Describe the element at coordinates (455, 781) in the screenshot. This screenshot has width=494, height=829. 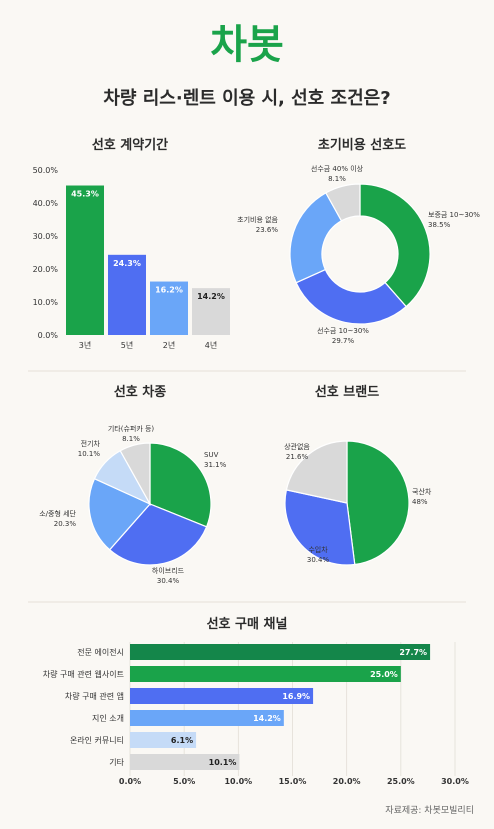
I see `x-tick-label: 30.0%` at that location.